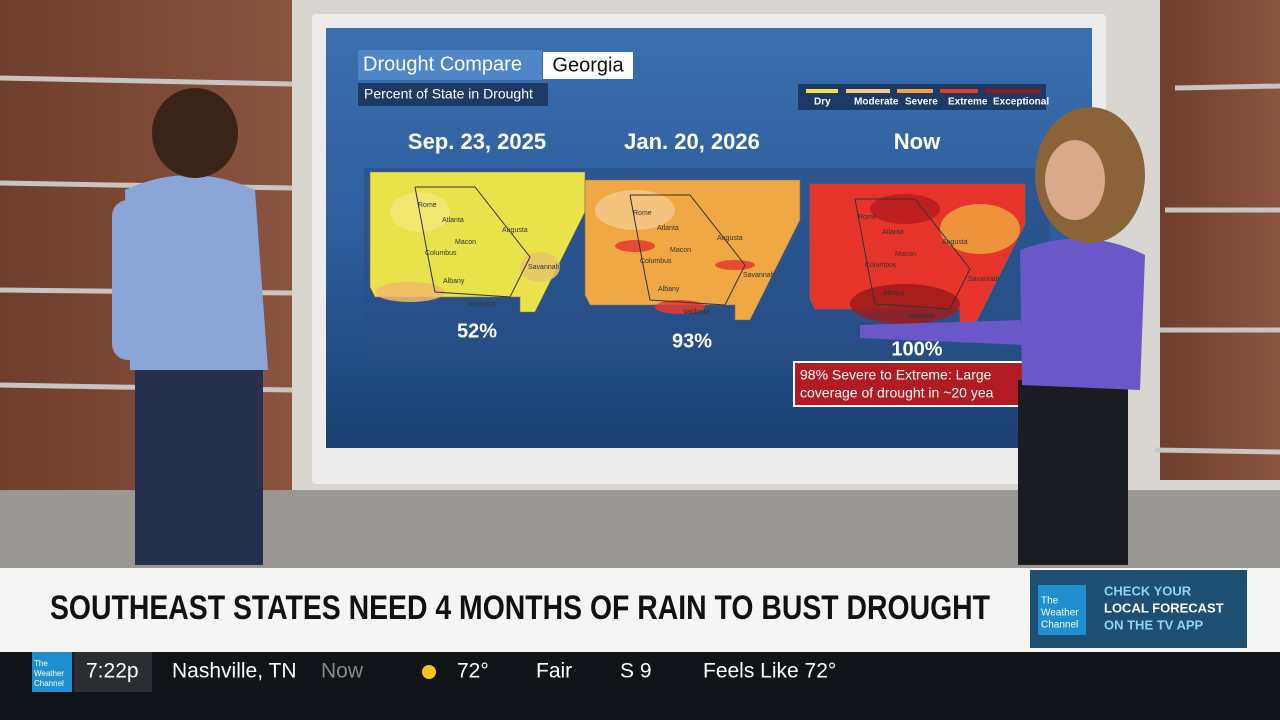 This screenshot has width=1280, height=720. I want to click on panel-date: Sep. 23, 2025, so click(477, 141).